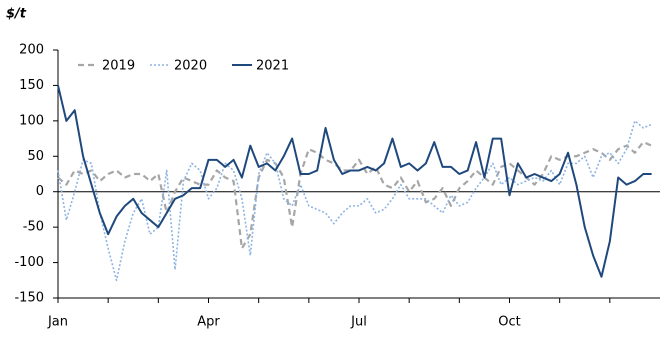 The image size is (661, 340). What do you see at coordinates (31, 120) in the screenshot?
I see `y-tick-label: 100` at bounding box center [31, 120].